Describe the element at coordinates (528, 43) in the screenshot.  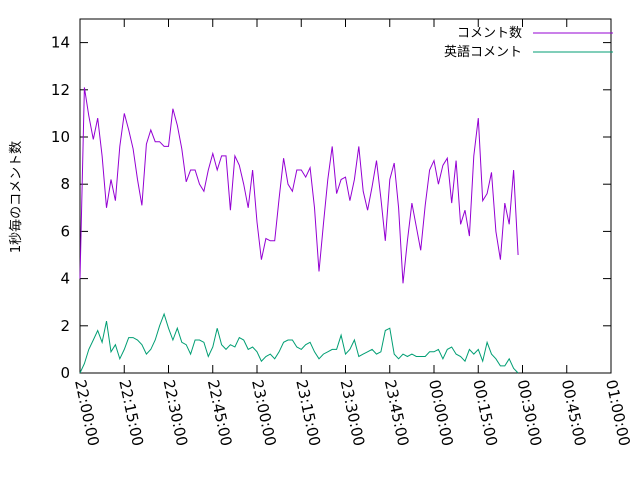
I see `legend: コメント数 英語コメント` at that location.